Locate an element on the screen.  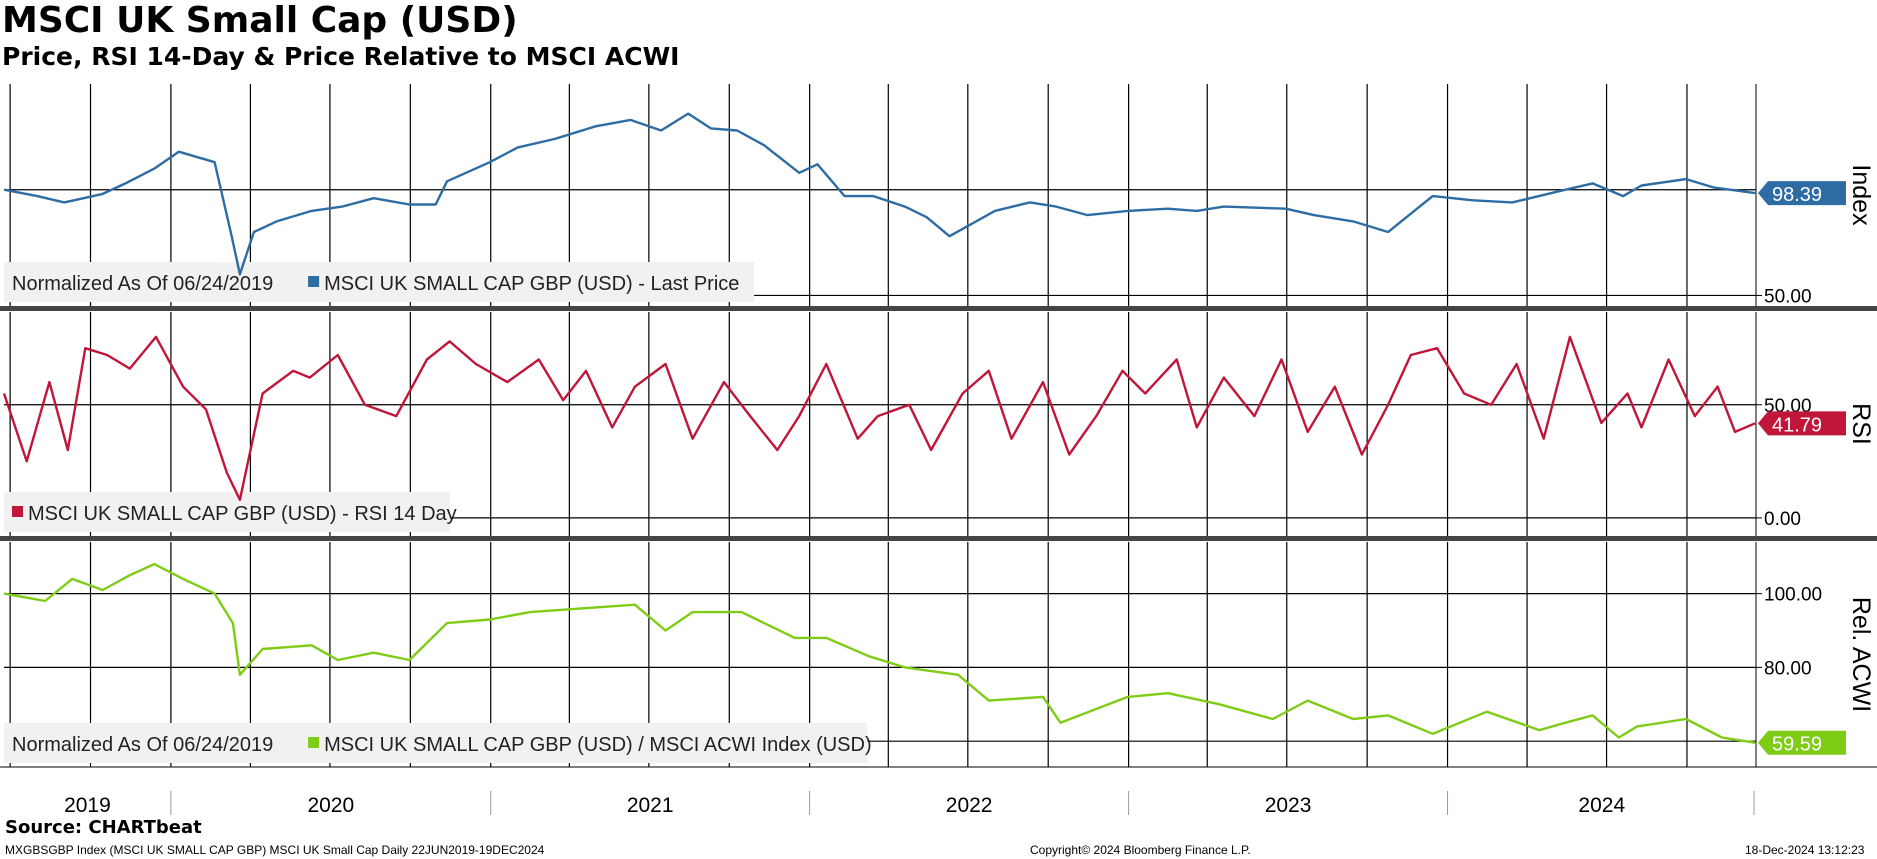
source-note: Source: CHARTbeat is located at coordinates (103, 827).